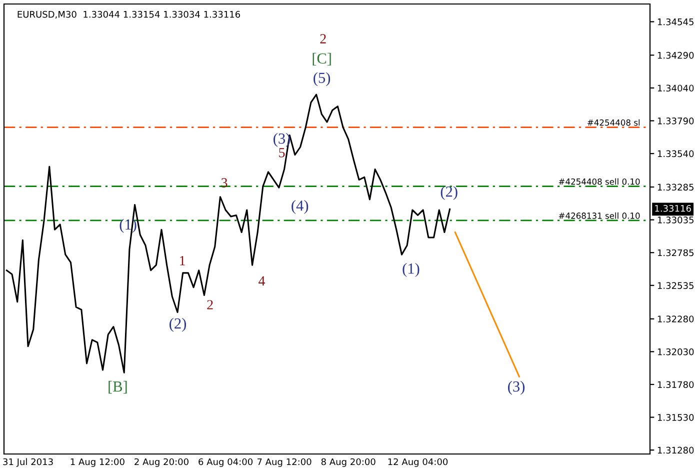 The image size is (695, 474). I want to click on y-tick-label: 1.33285, so click(676, 187).